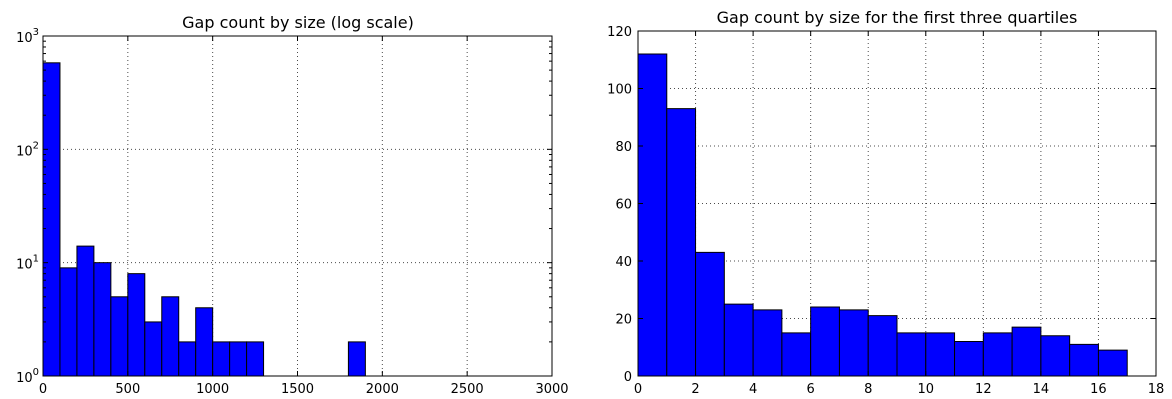 The height and width of the screenshot is (399, 1172). What do you see at coordinates (753, 389) in the screenshot?
I see `x-tick-label: 4` at bounding box center [753, 389].